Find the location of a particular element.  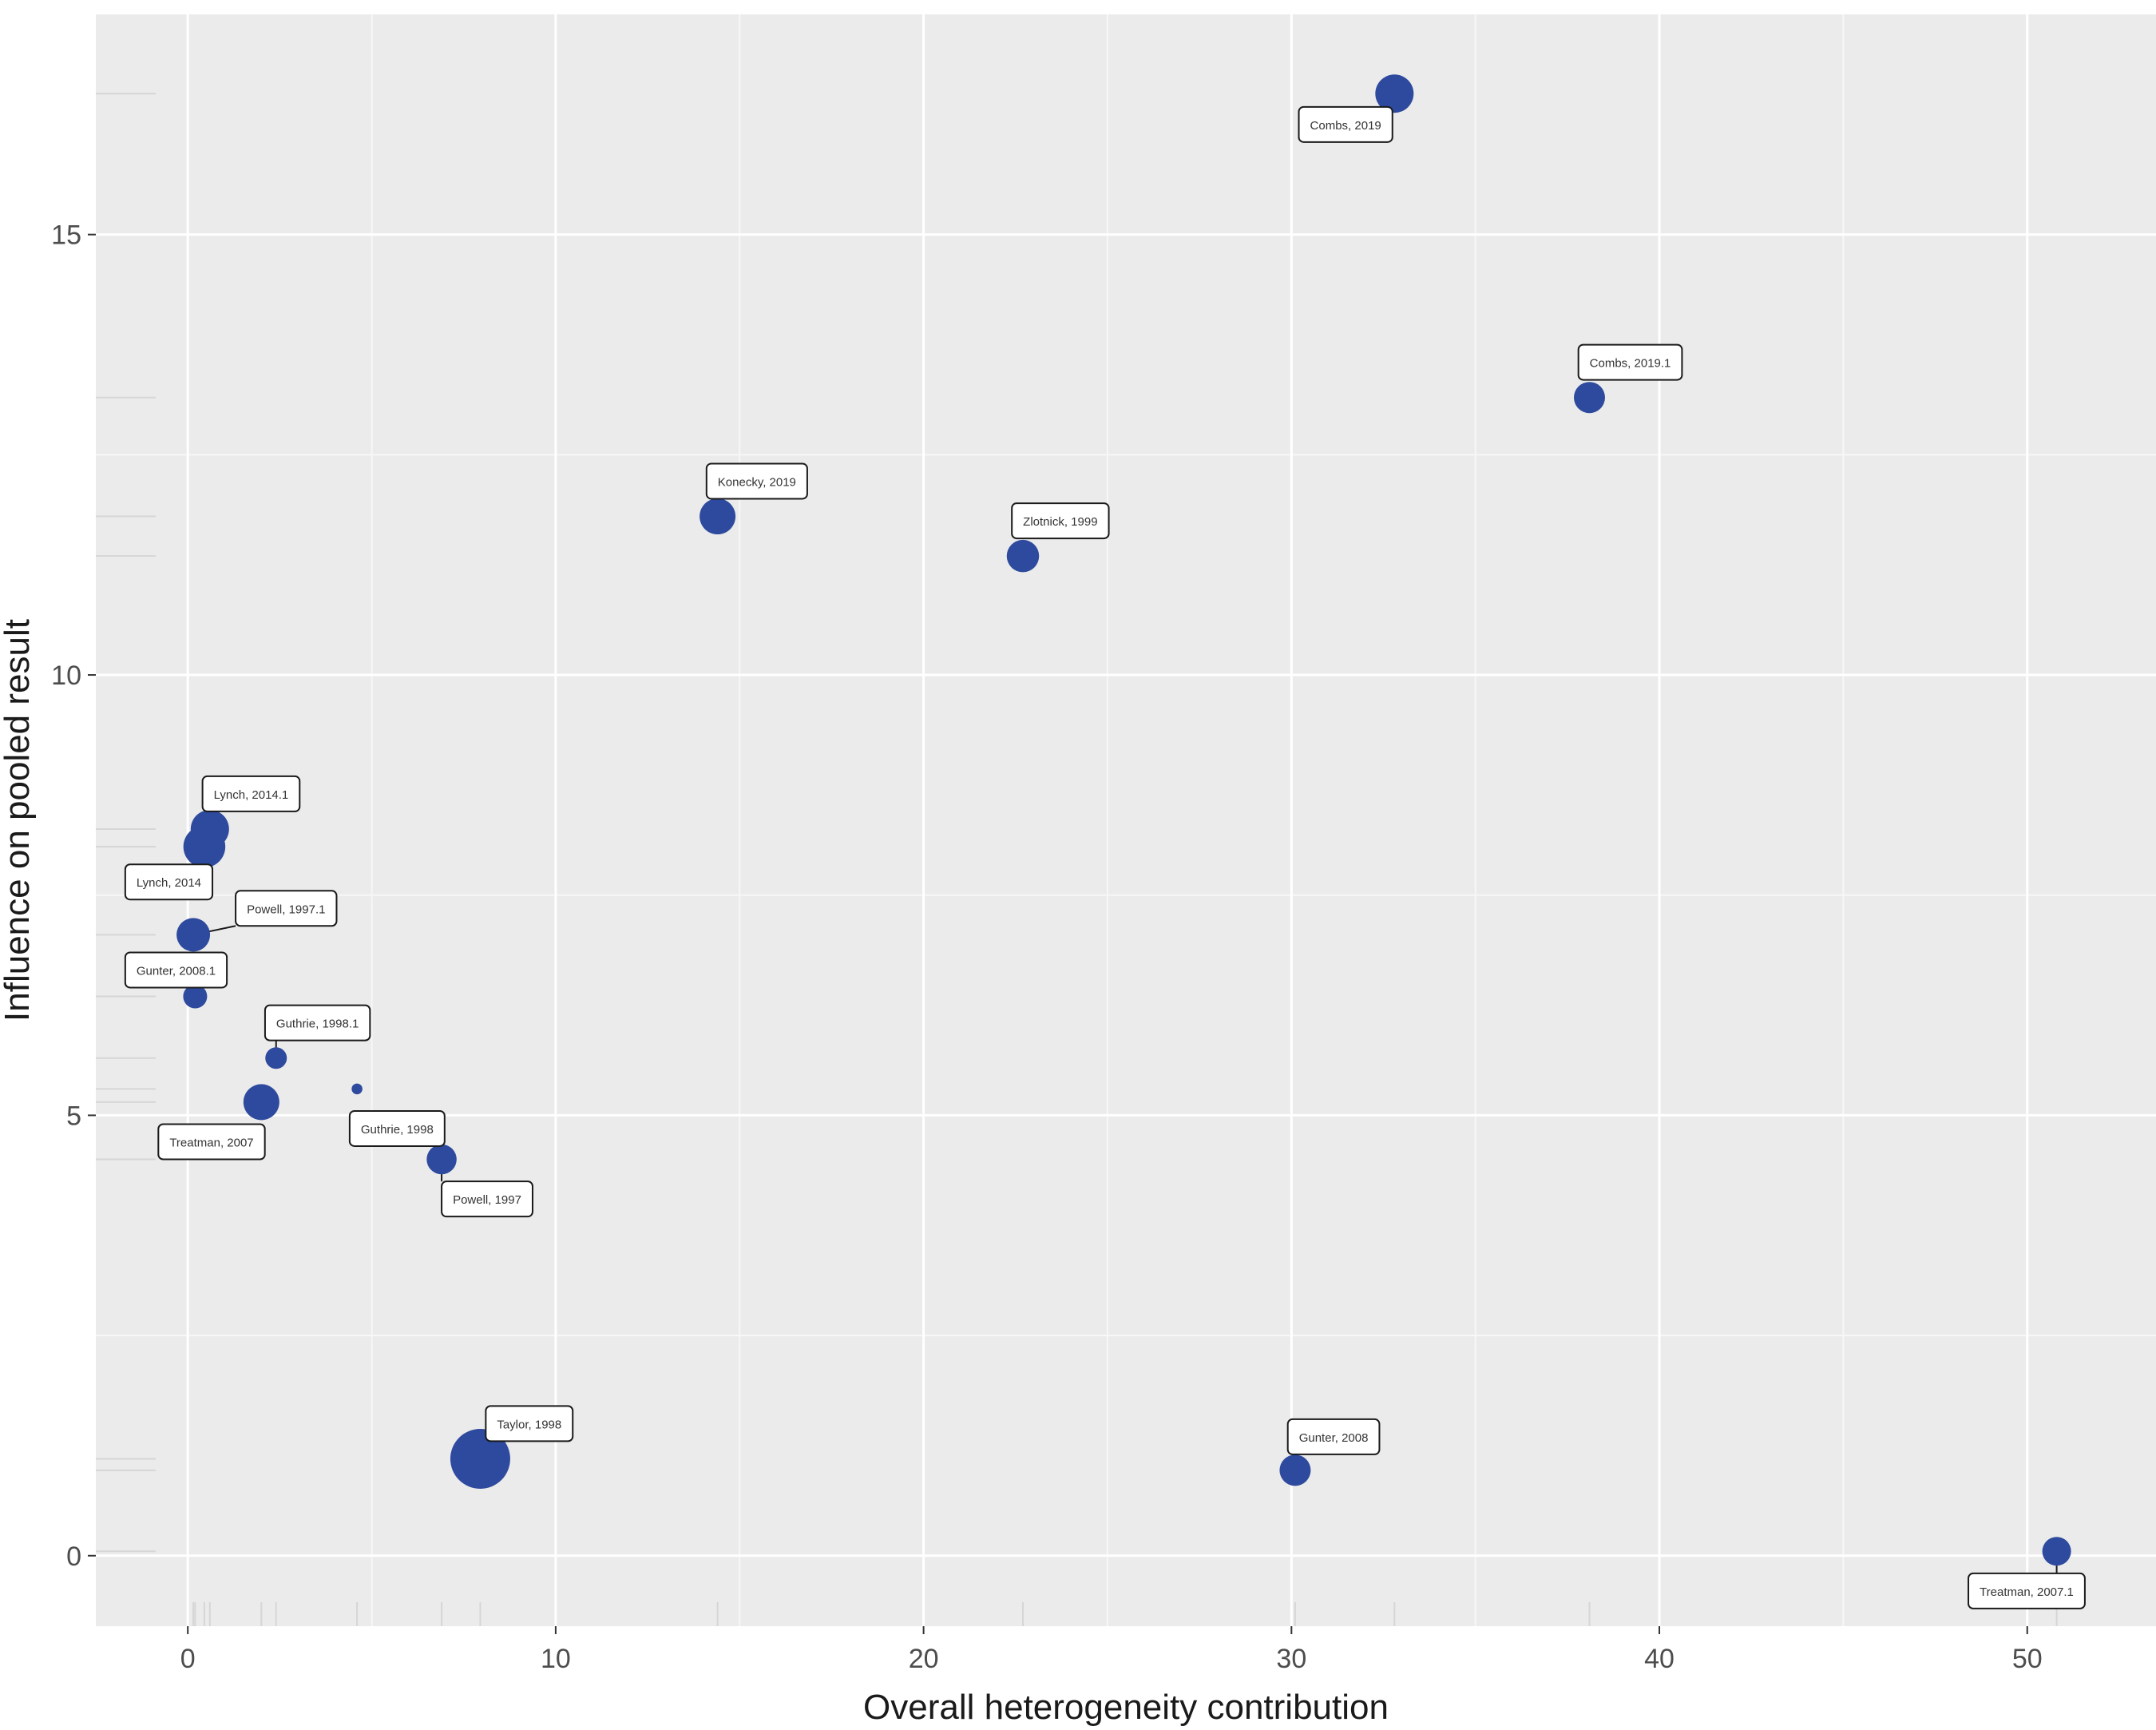

label-text: Powell, 1997.1 is located at coordinates (286, 909).